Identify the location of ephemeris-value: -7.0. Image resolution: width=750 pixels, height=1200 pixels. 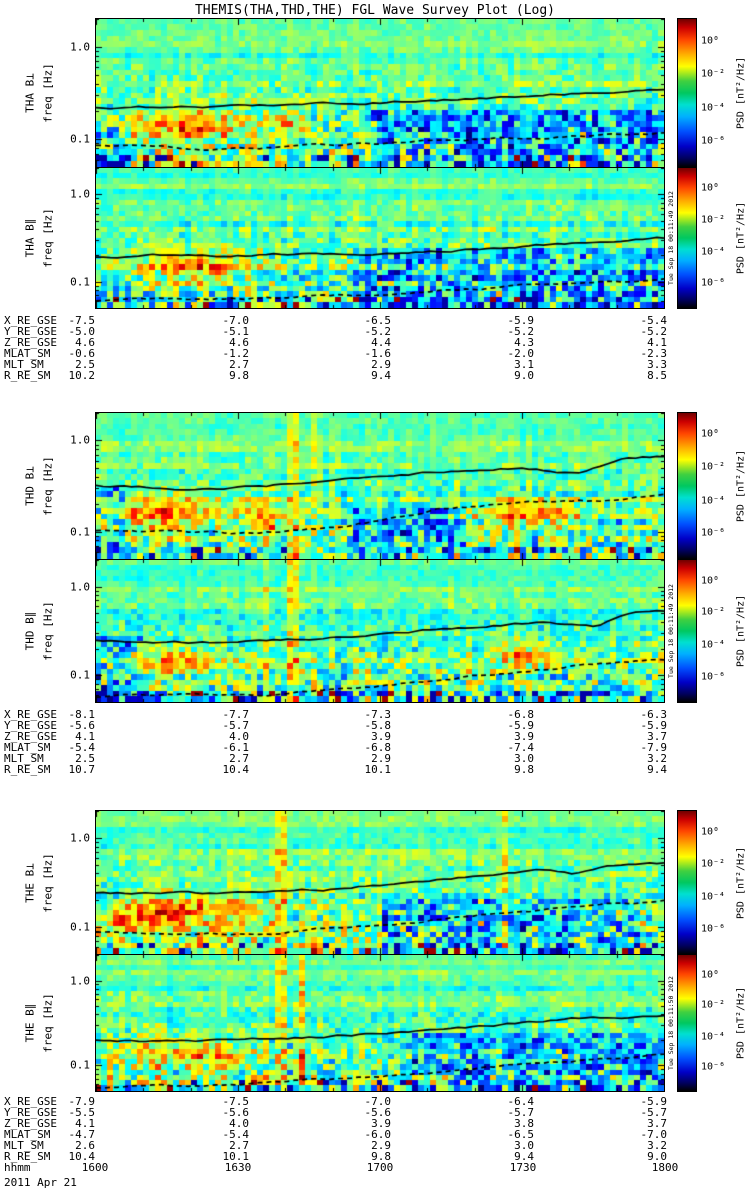
(236, 320).